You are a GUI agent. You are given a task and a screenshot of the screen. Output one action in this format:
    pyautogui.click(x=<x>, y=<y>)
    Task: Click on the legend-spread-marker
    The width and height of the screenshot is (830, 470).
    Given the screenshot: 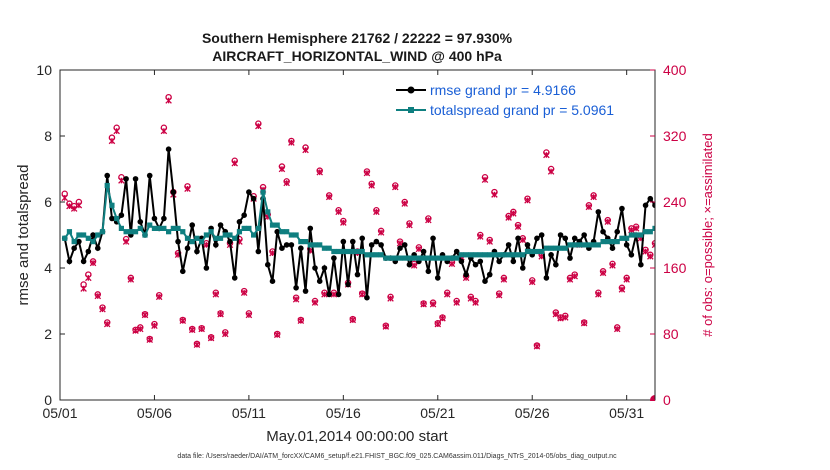 What is the action you would take?
    pyautogui.click(x=411, y=110)
    